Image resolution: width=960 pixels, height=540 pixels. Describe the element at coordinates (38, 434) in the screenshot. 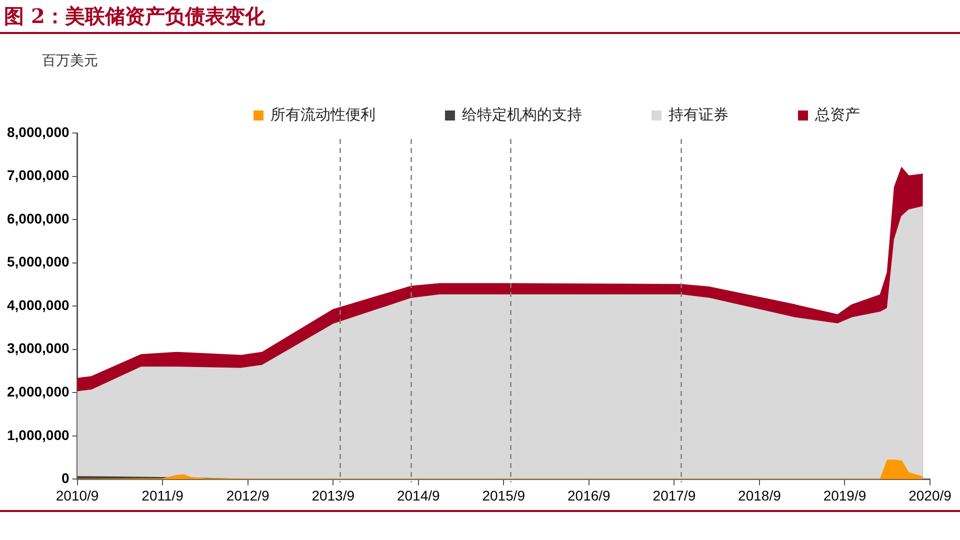

I see `y-tick-label: 1,000,000` at that location.